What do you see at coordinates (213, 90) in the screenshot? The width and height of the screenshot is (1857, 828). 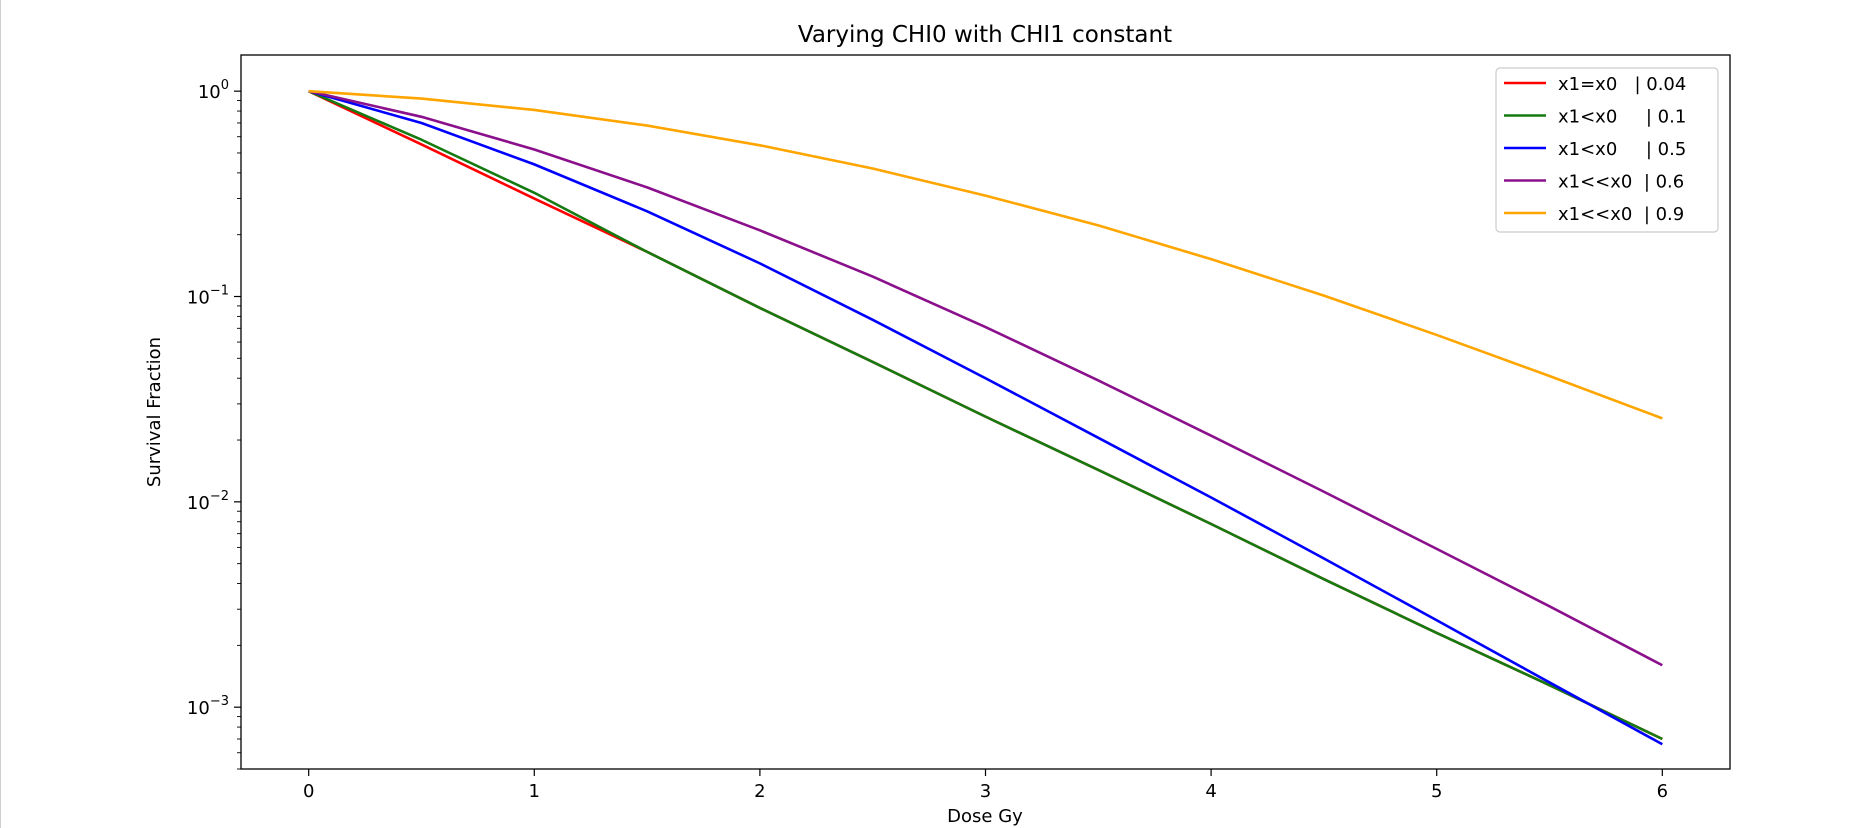 I see `y-tick-label: 10⁰` at bounding box center [213, 90].